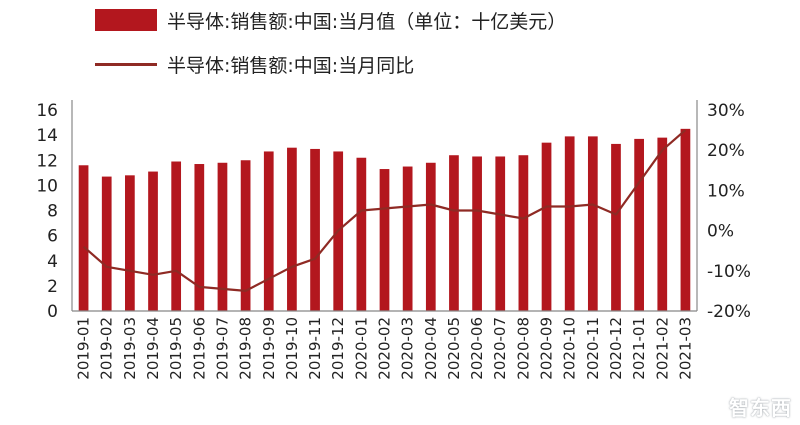  I want to click on x-tick-label: 2020-10, so click(570, 348).